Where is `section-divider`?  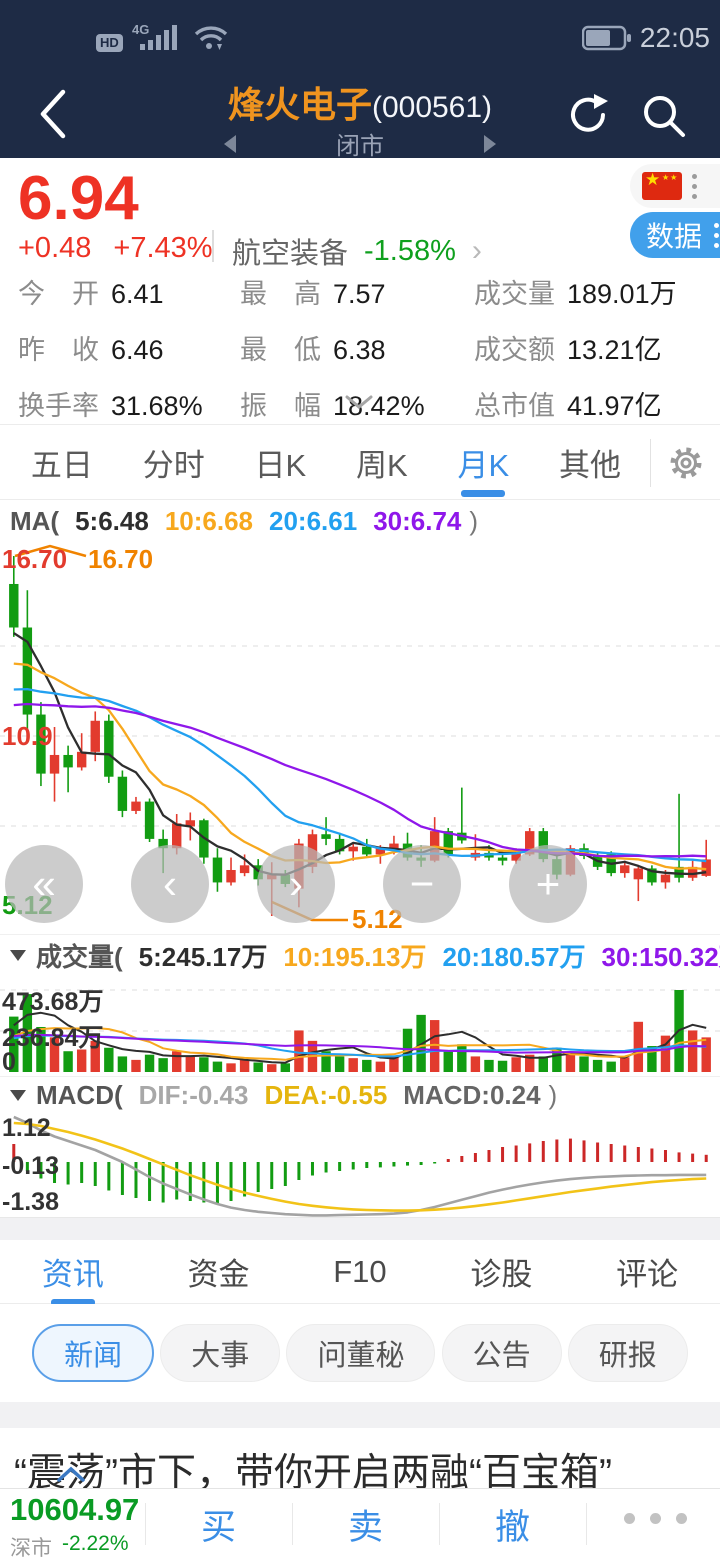 section-divider is located at coordinates (360, 1229).